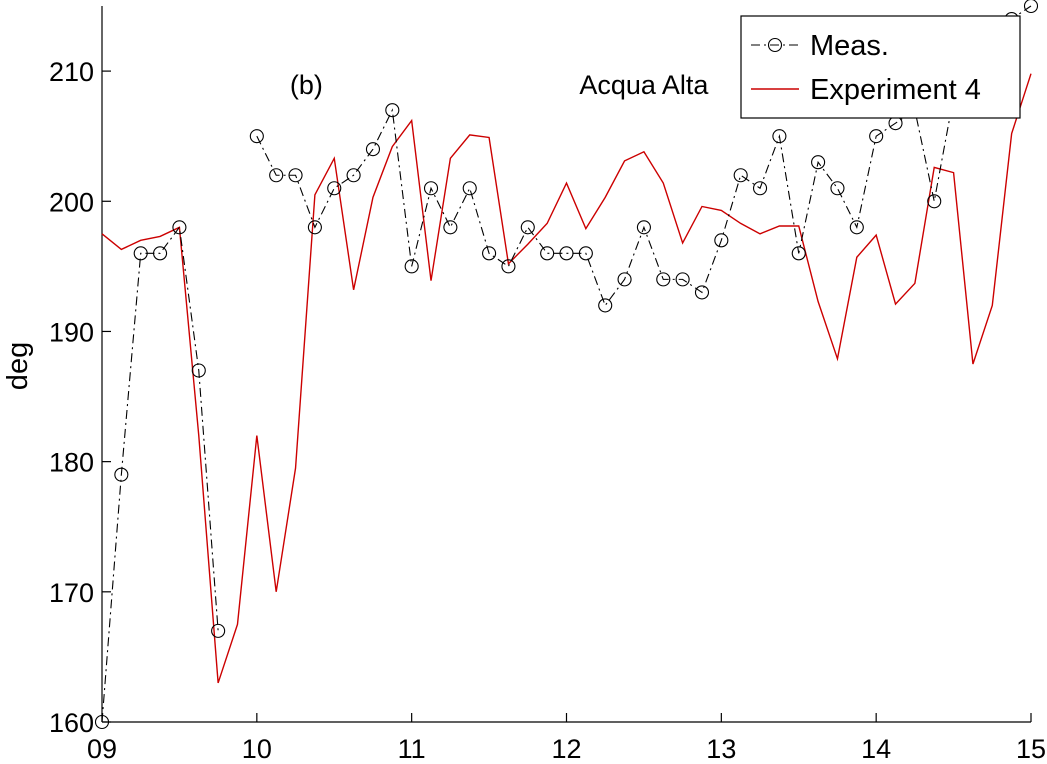  Describe the element at coordinates (876, 749) in the screenshot. I see `x-tick-label: 14` at that location.